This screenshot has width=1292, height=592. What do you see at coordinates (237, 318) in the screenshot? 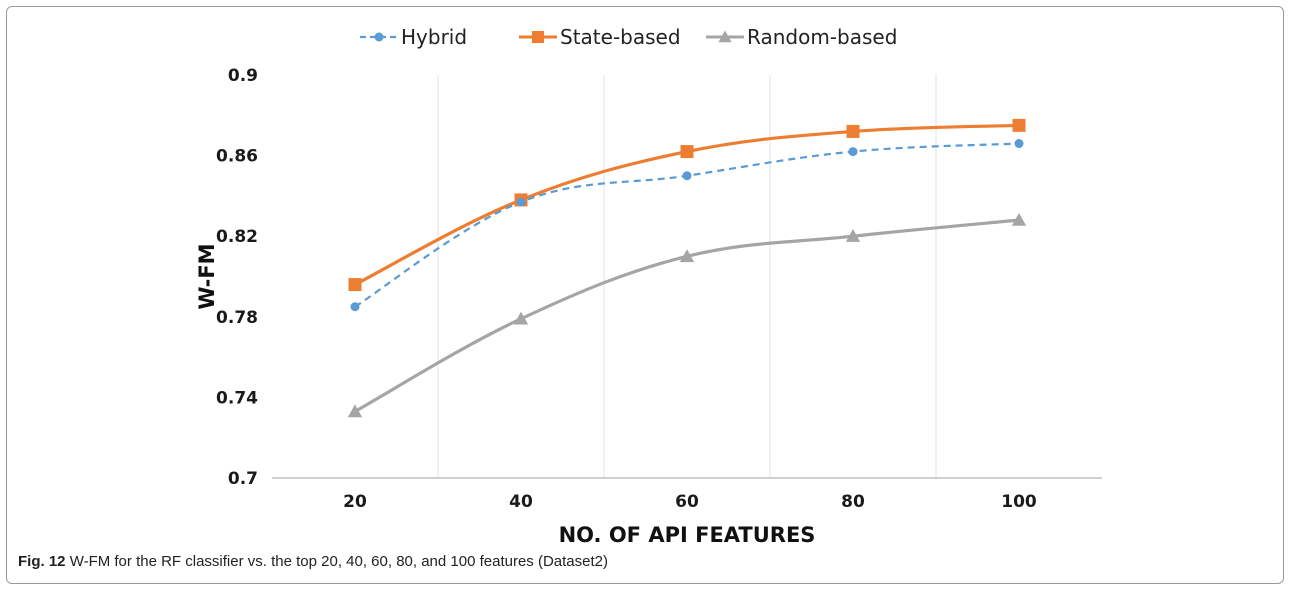
I see `y-tick-label: 0.78` at bounding box center [237, 318].